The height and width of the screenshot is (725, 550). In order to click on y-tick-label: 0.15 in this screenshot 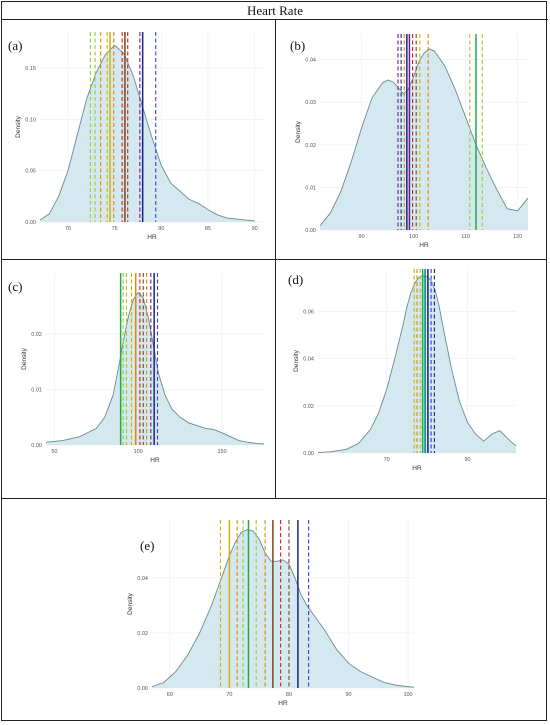, I will do `click(30, 69)`.